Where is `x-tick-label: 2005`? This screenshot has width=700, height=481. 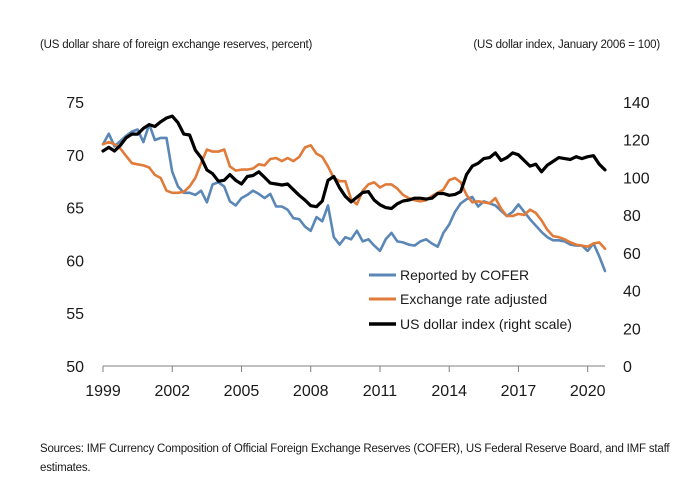 x-tick-label: 2005 is located at coordinates (242, 391).